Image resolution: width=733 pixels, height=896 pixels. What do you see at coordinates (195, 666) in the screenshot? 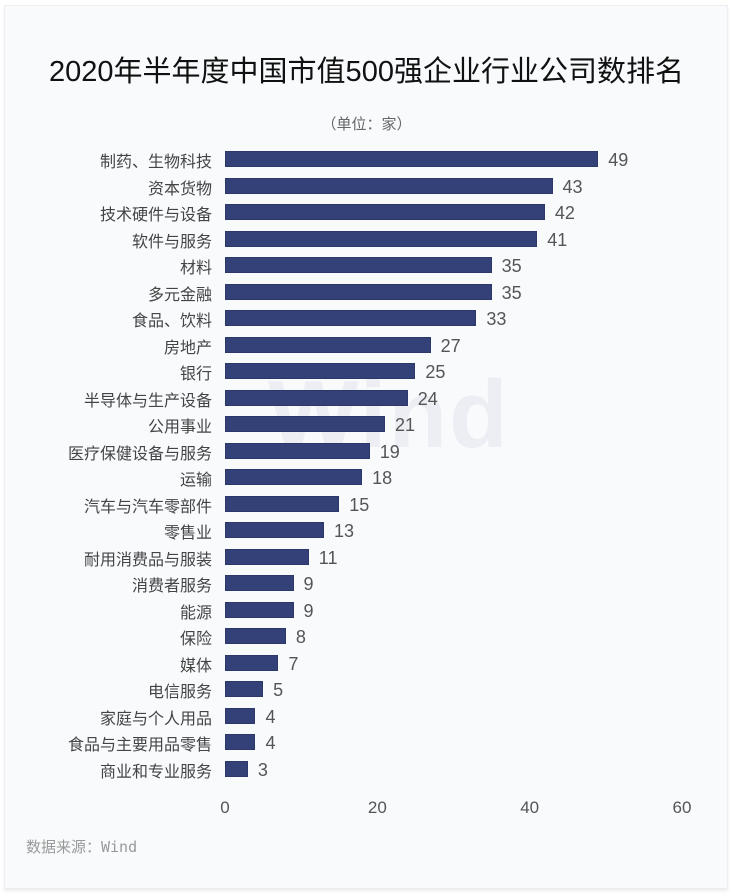
I see `category-label: 媒体` at bounding box center [195, 666].